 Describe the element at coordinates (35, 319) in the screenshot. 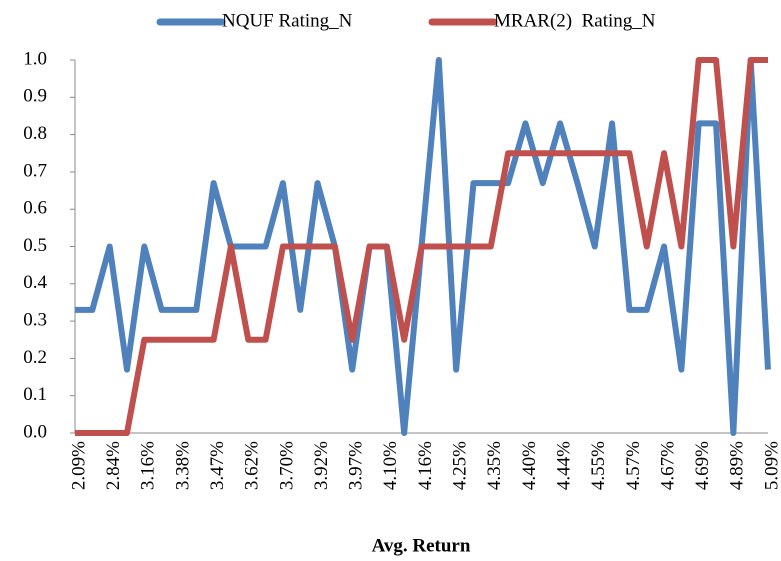

I see `y-tick-label: 0.3` at that location.